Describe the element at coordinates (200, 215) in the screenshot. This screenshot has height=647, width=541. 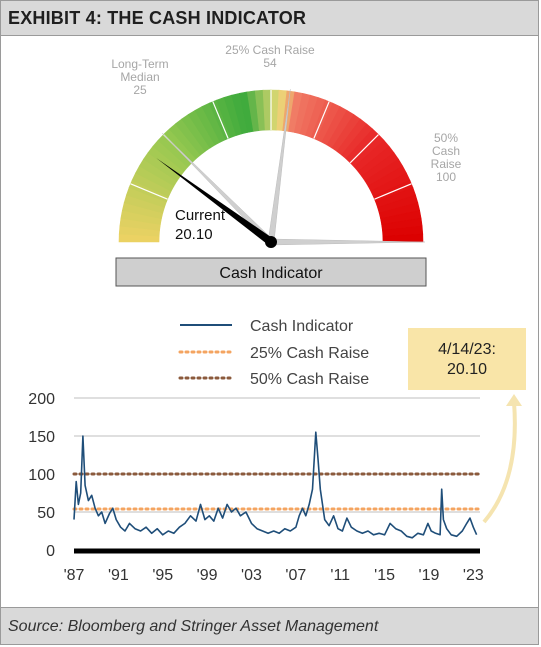
I see `current-label: Current` at that location.